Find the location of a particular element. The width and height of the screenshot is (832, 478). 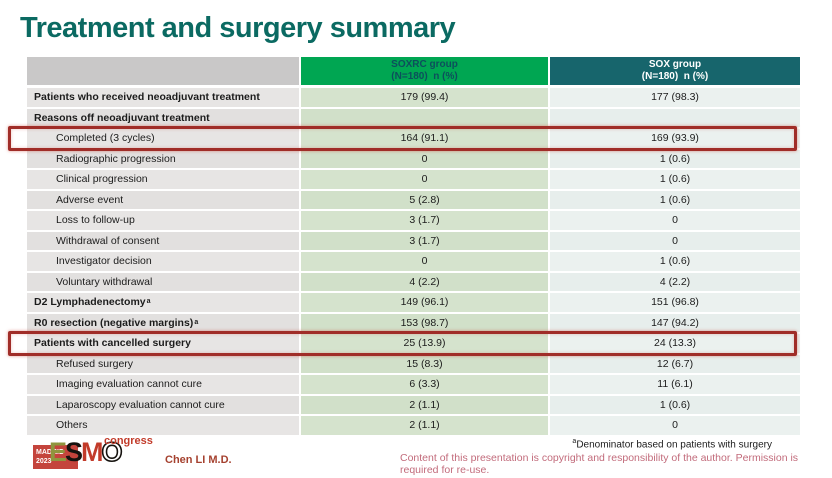

row-label: Reasons off neoadjuvant treatment is located at coordinates (163, 118).